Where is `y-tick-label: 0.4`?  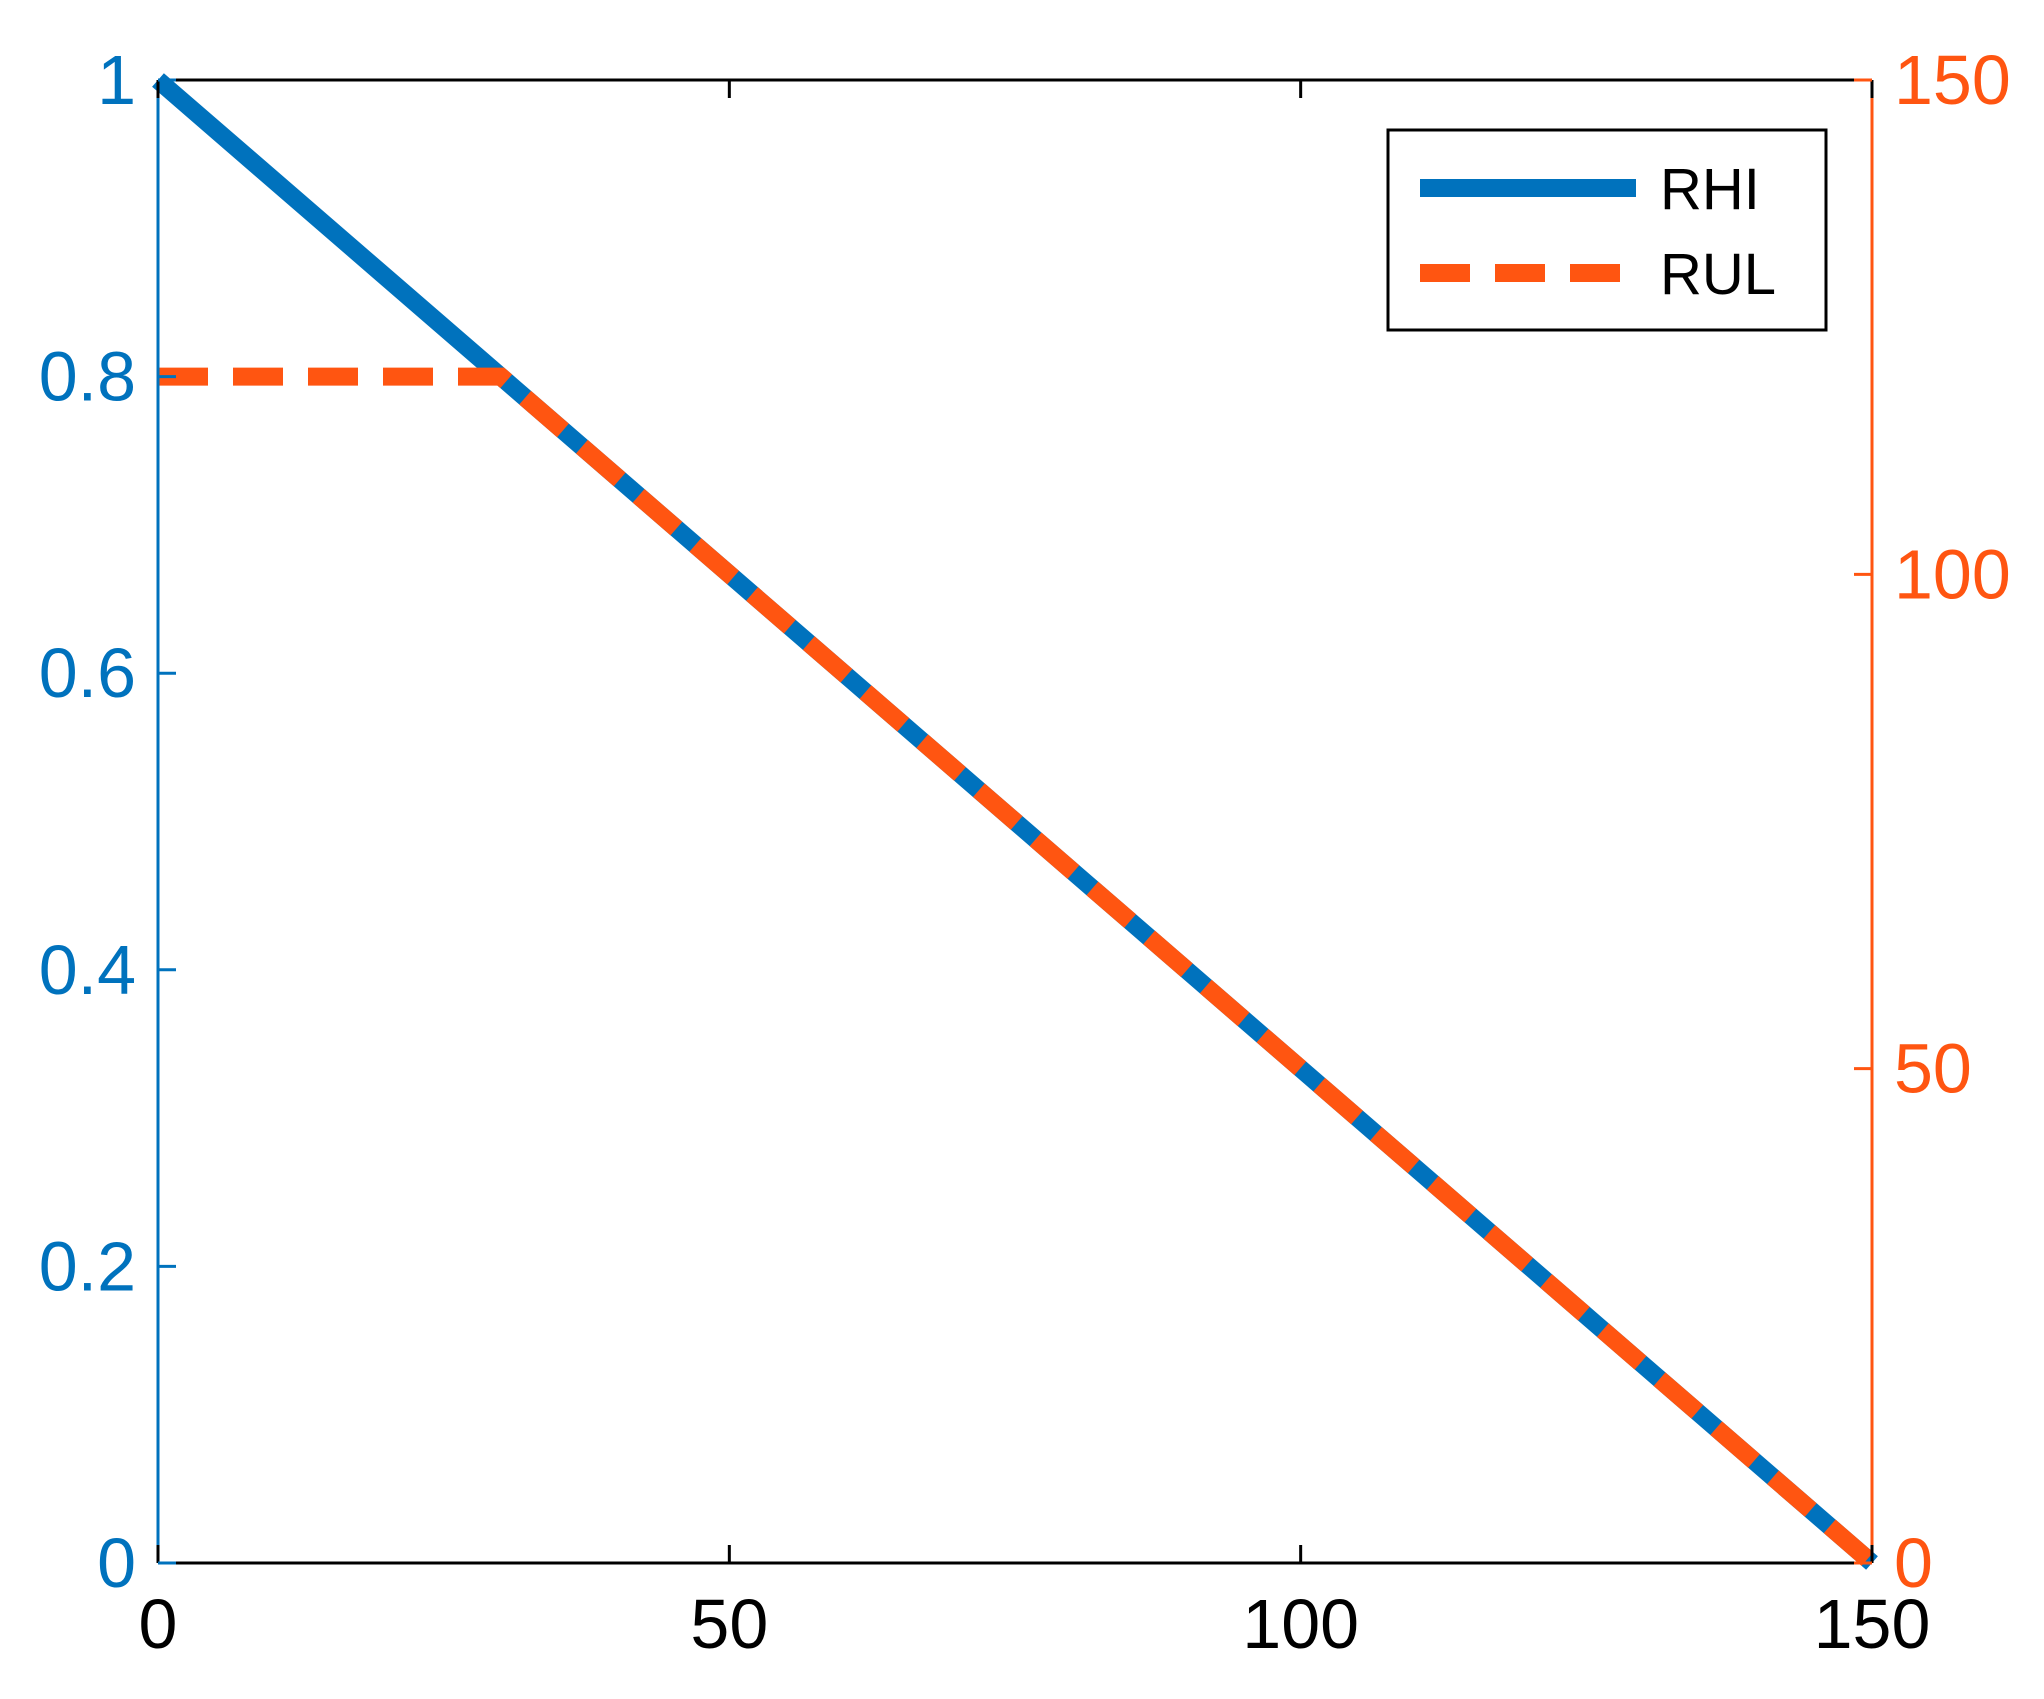
y-tick-label: 0.4 is located at coordinates (87, 970).